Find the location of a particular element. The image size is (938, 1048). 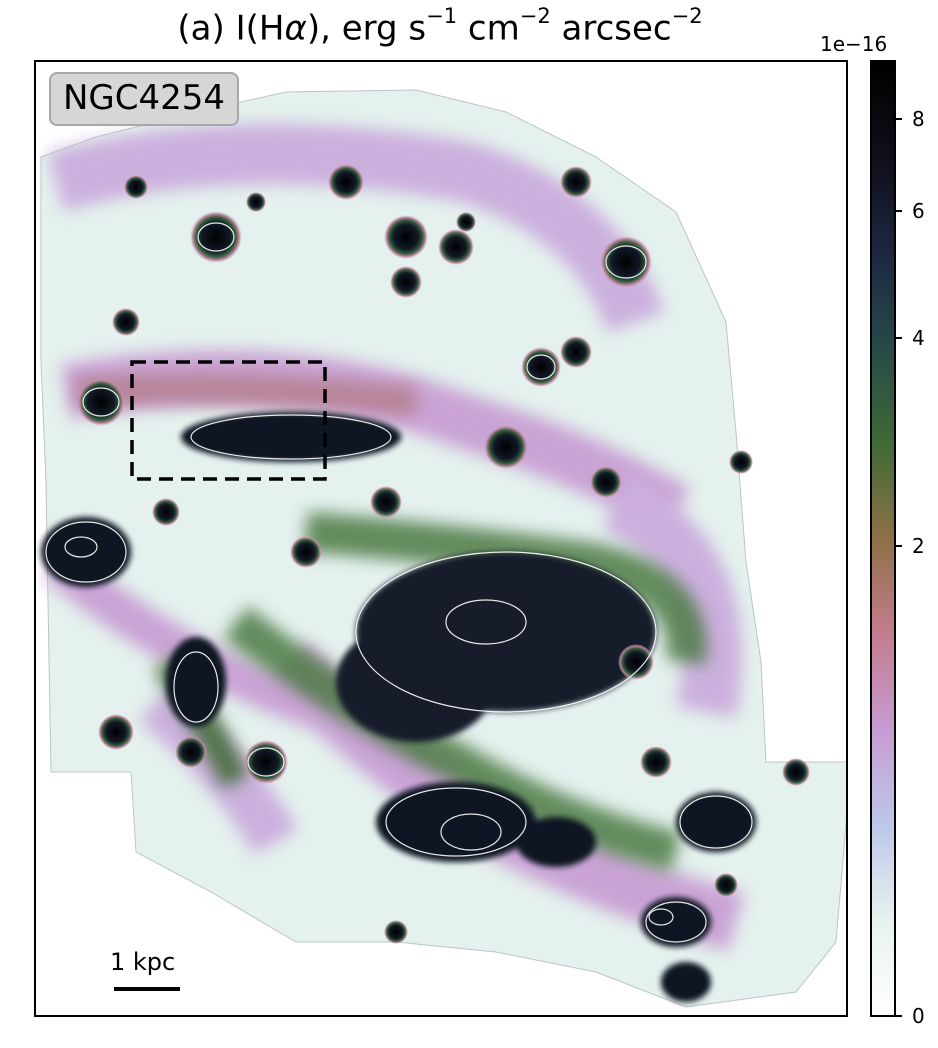

galaxy-name-label: NGC4254 is located at coordinates (144, 99).